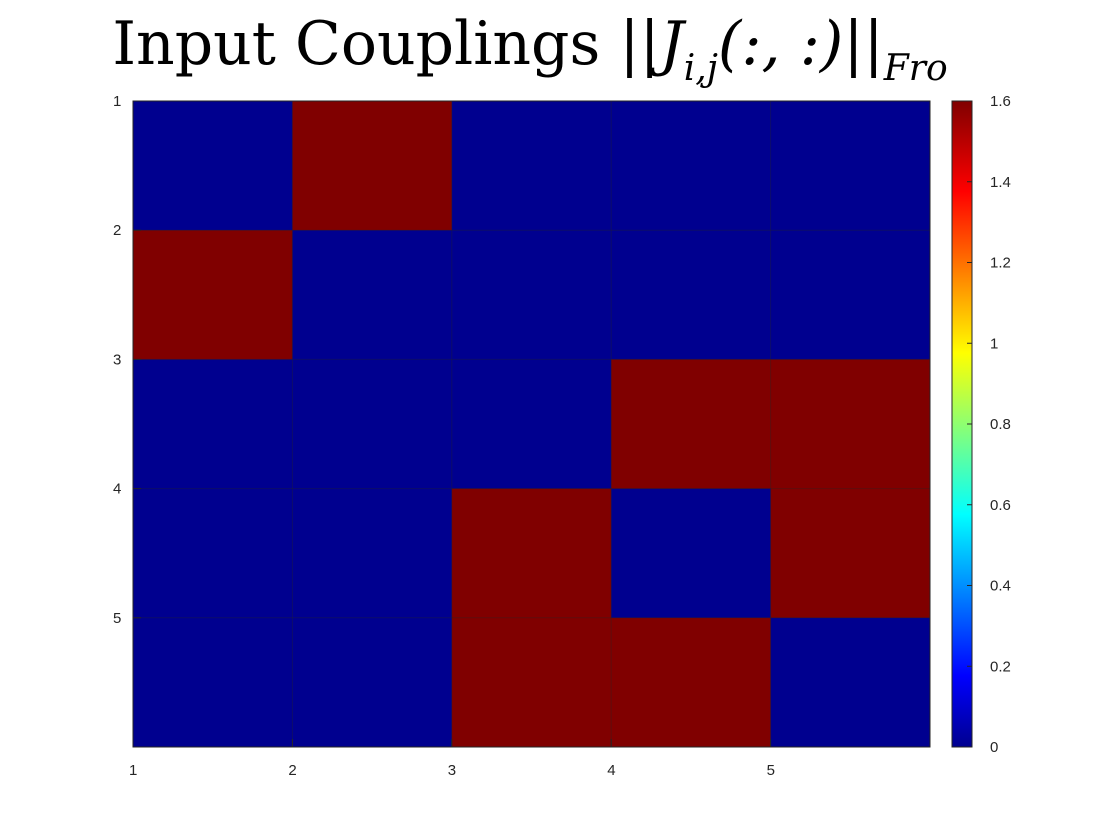 This screenshot has height=840, width=1120. What do you see at coordinates (213, 682) in the screenshot?
I see `heatmap-cell-r5-c1` at bounding box center [213, 682].